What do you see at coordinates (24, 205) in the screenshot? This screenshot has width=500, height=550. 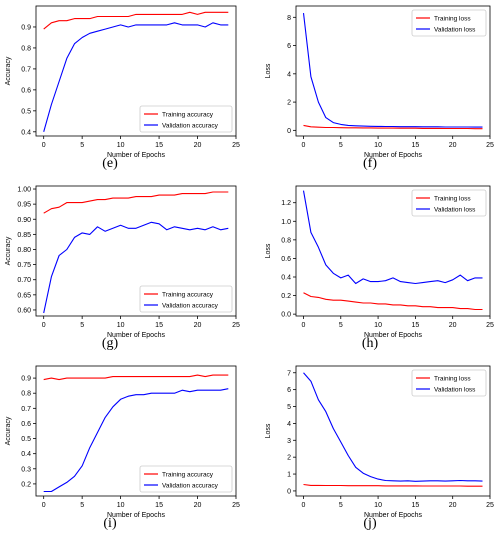 I see `y-tick-label: 0.95` at bounding box center [24, 205].